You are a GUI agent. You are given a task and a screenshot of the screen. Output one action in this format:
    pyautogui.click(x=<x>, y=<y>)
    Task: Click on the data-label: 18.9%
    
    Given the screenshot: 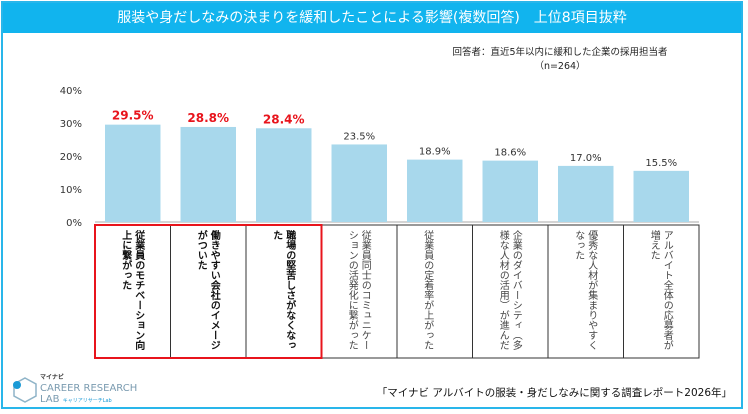 What is the action you would take?
    pyautogui.click(x=435, y=152)
    